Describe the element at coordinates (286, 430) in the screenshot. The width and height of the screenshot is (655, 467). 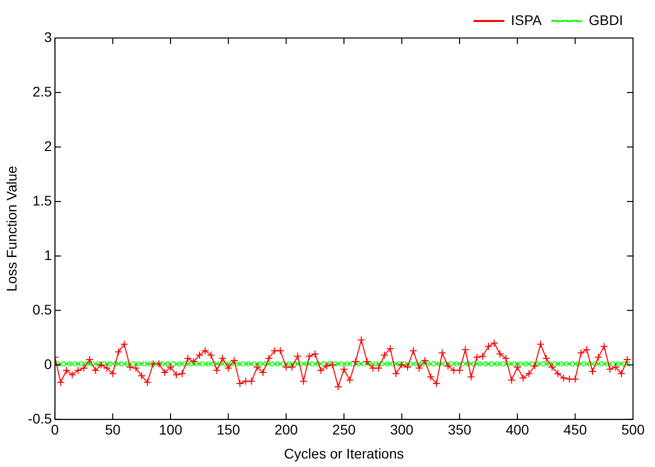
I see `x-tick-label: 200` at that location.